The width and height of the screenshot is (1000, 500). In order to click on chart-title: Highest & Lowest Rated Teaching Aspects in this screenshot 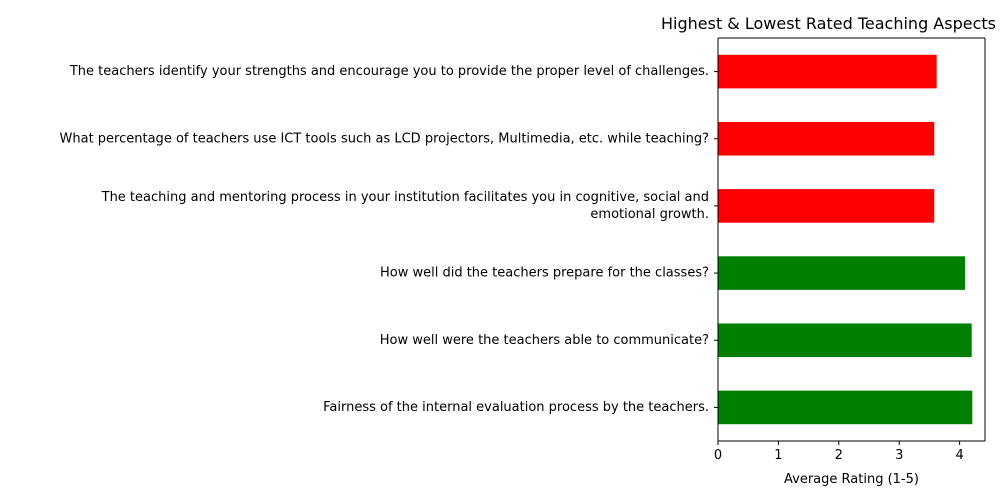, I will do `click(828, 23)`.